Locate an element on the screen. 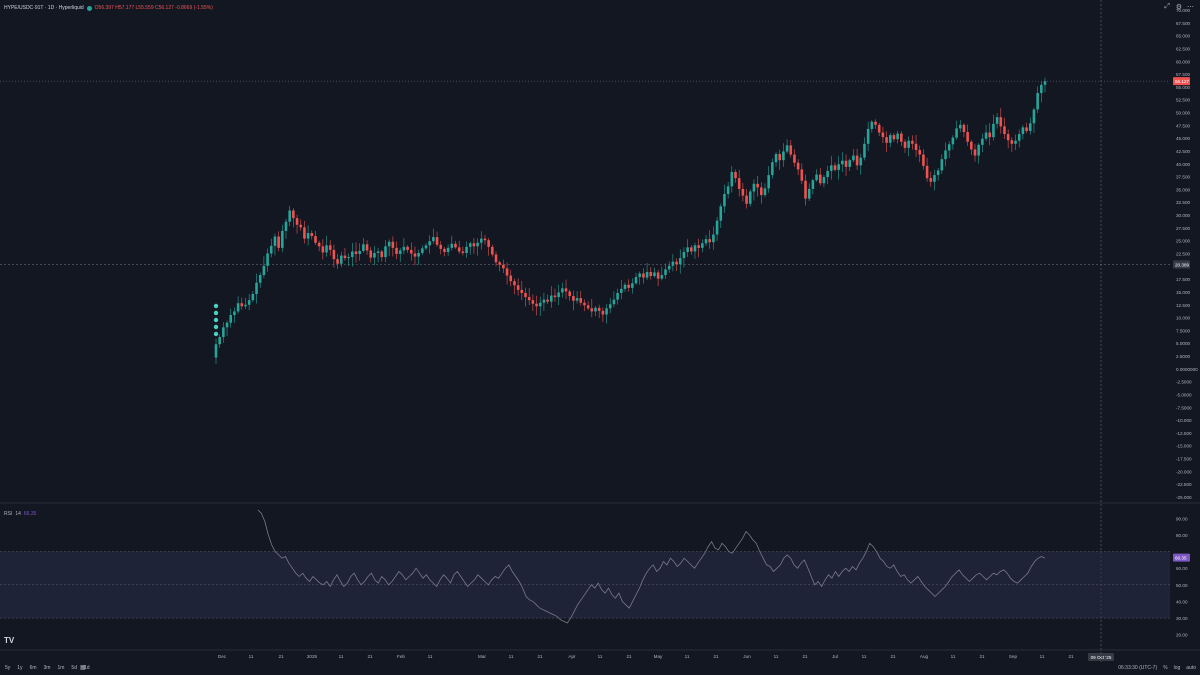 The width and height of the screenshot is (1200, 675). tf-3m: 3m is located at coordinates (47, 668).